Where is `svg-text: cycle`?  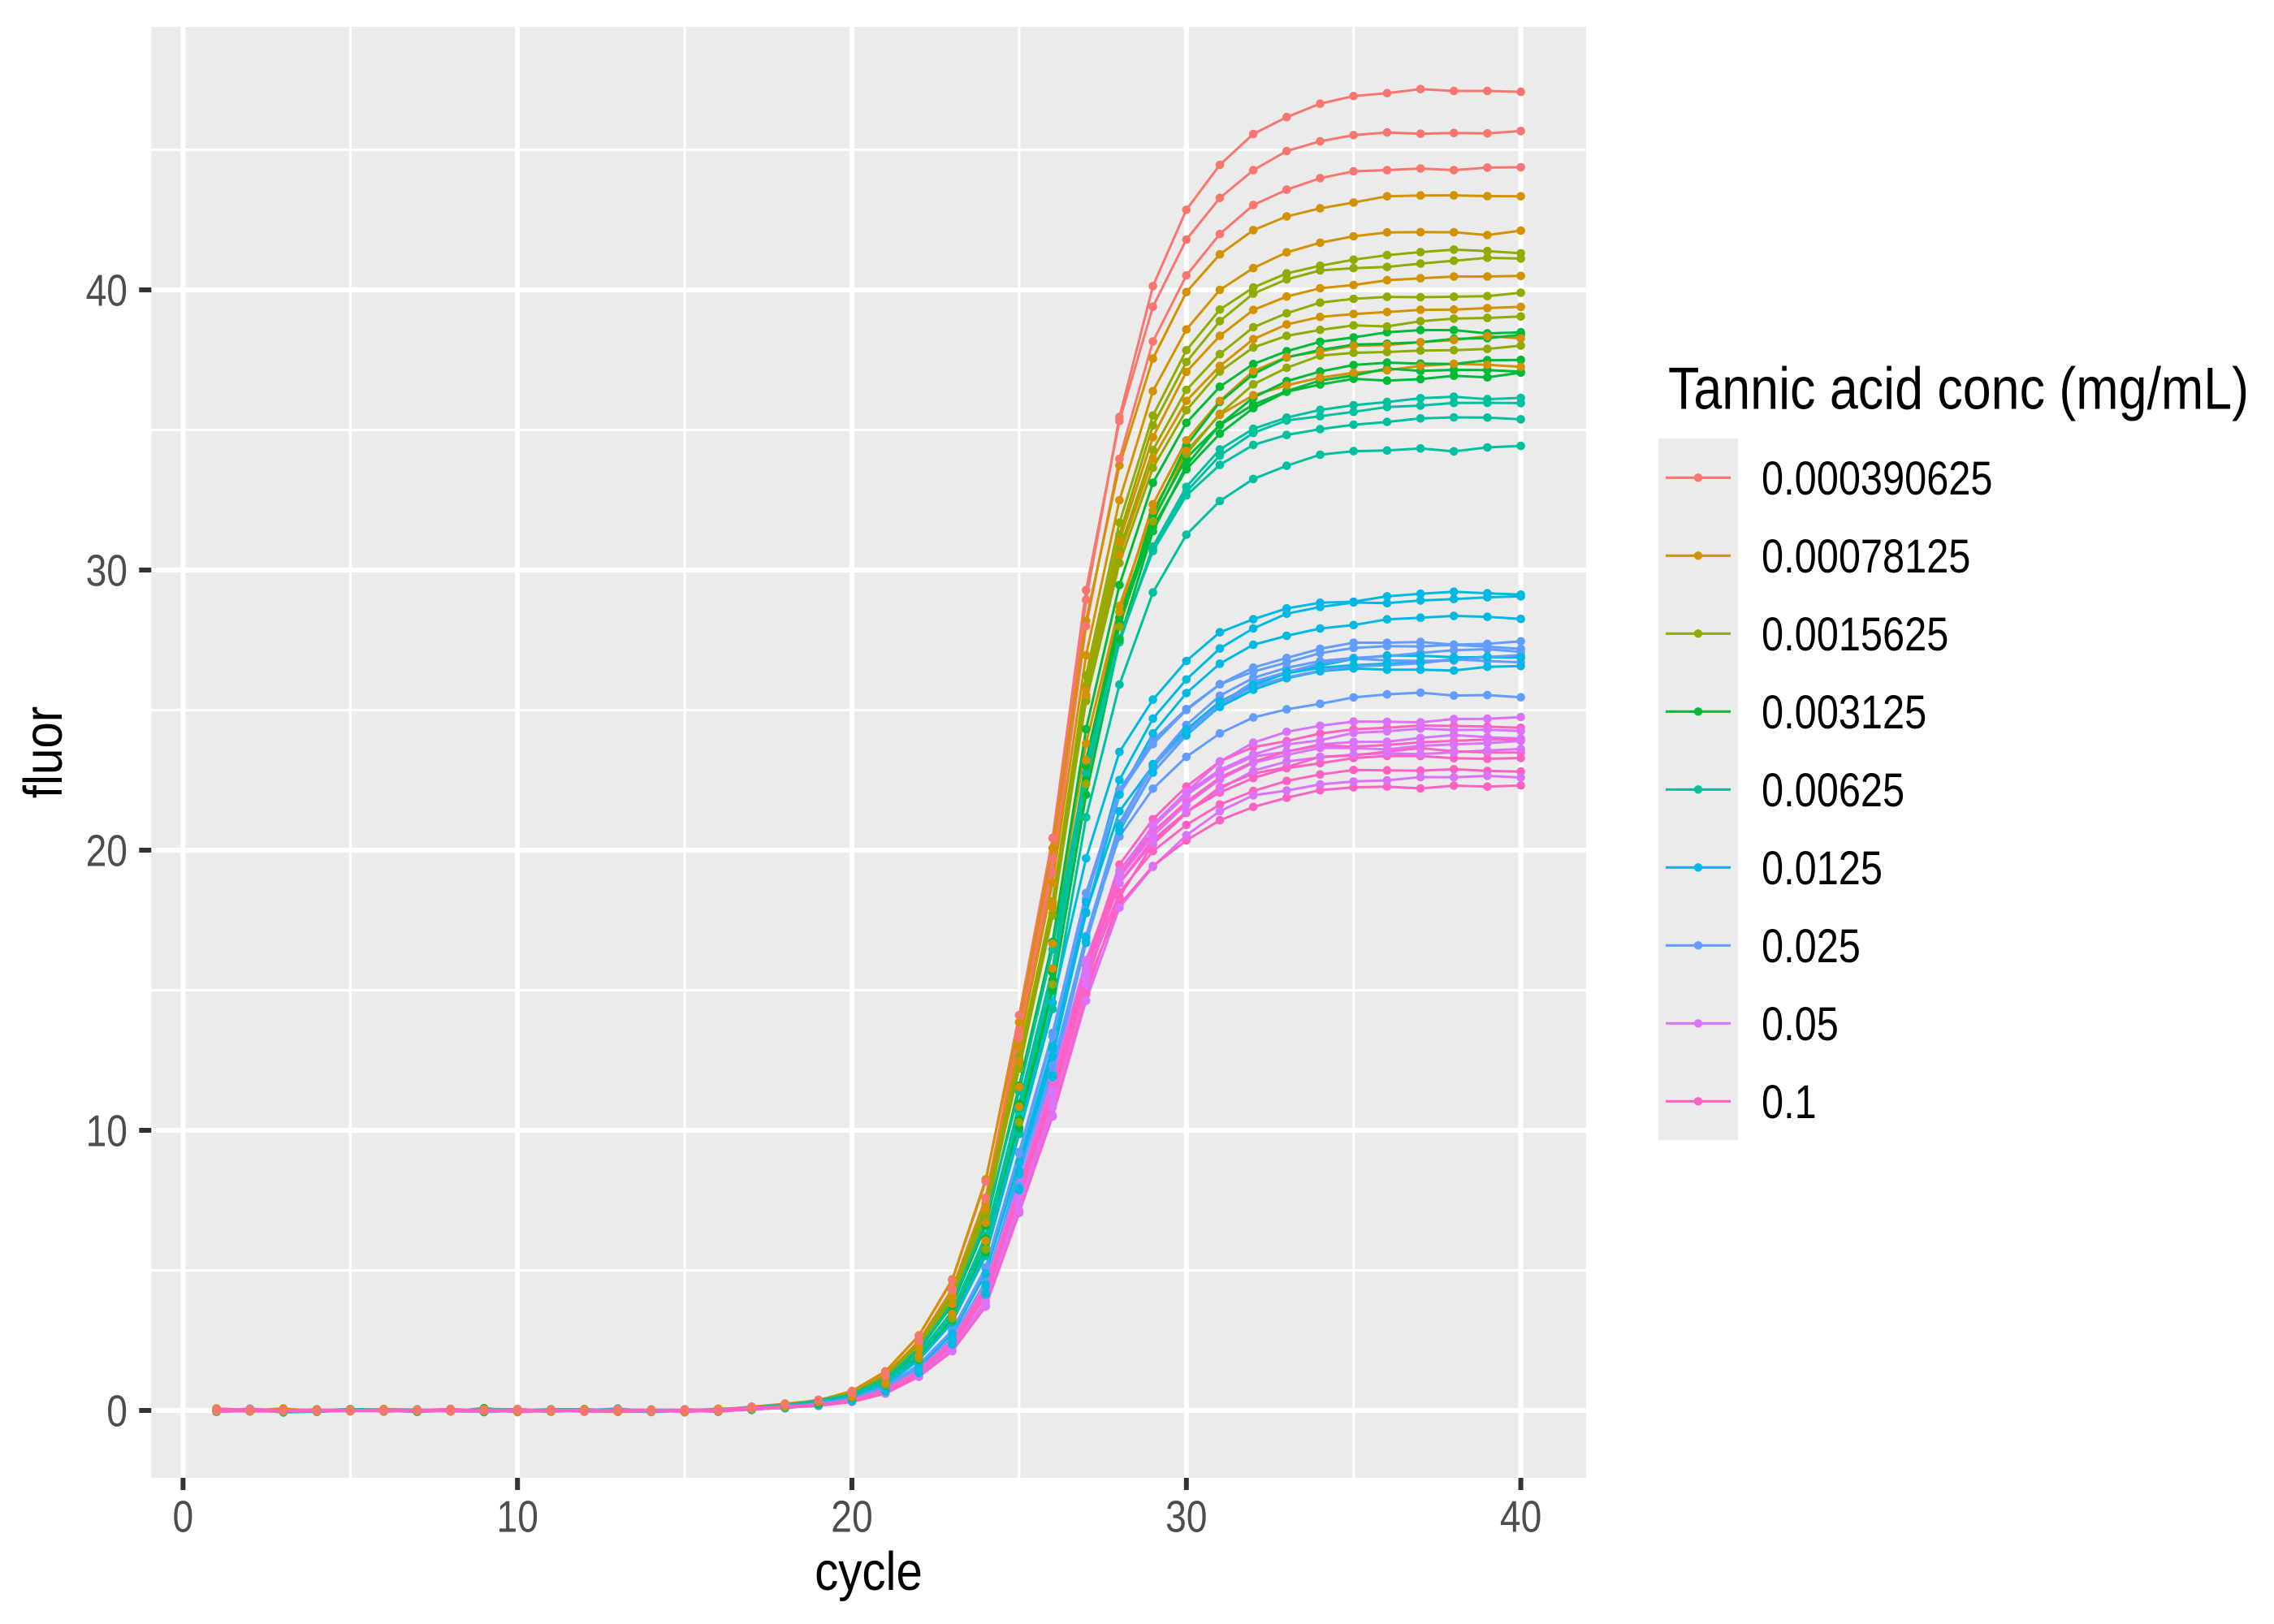 svg-text: cycle is located at coordinates (869, 1572).